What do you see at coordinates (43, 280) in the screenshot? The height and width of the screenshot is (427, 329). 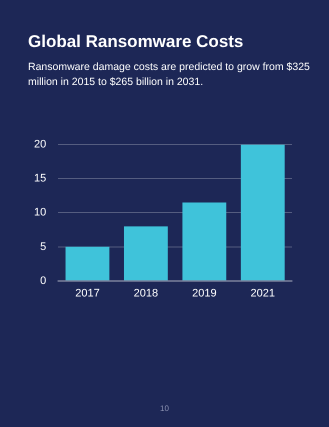 I see `y-tick-label: 0` at bounding box center [43, 280].